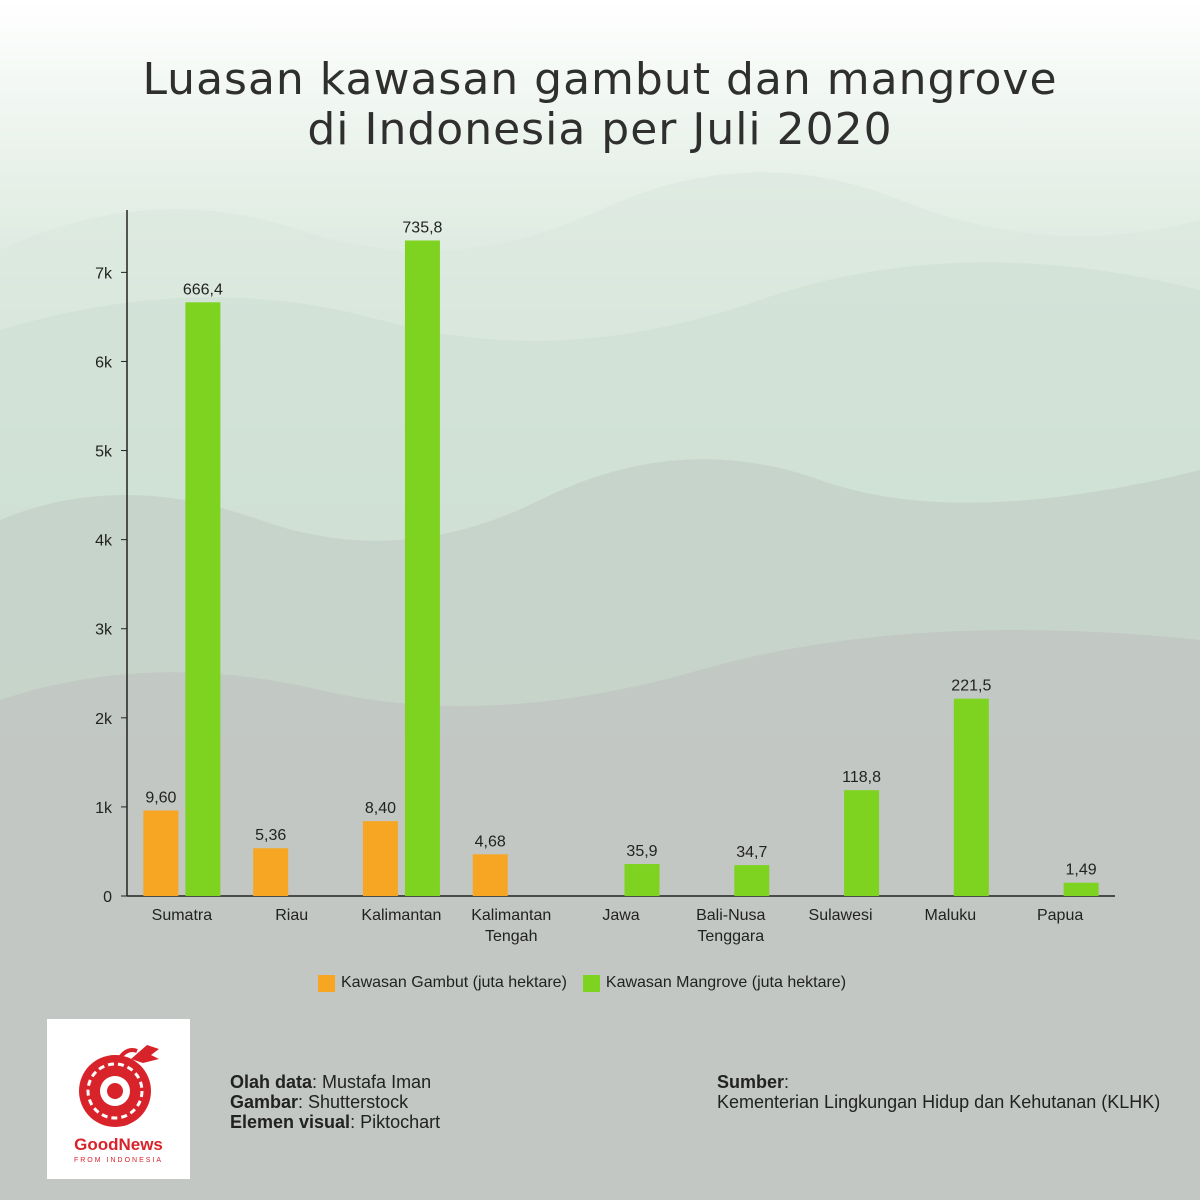  Describe the element at coordinates (118, 1144) in the screenshot. I see `logo-name: GoodNews` at that location.